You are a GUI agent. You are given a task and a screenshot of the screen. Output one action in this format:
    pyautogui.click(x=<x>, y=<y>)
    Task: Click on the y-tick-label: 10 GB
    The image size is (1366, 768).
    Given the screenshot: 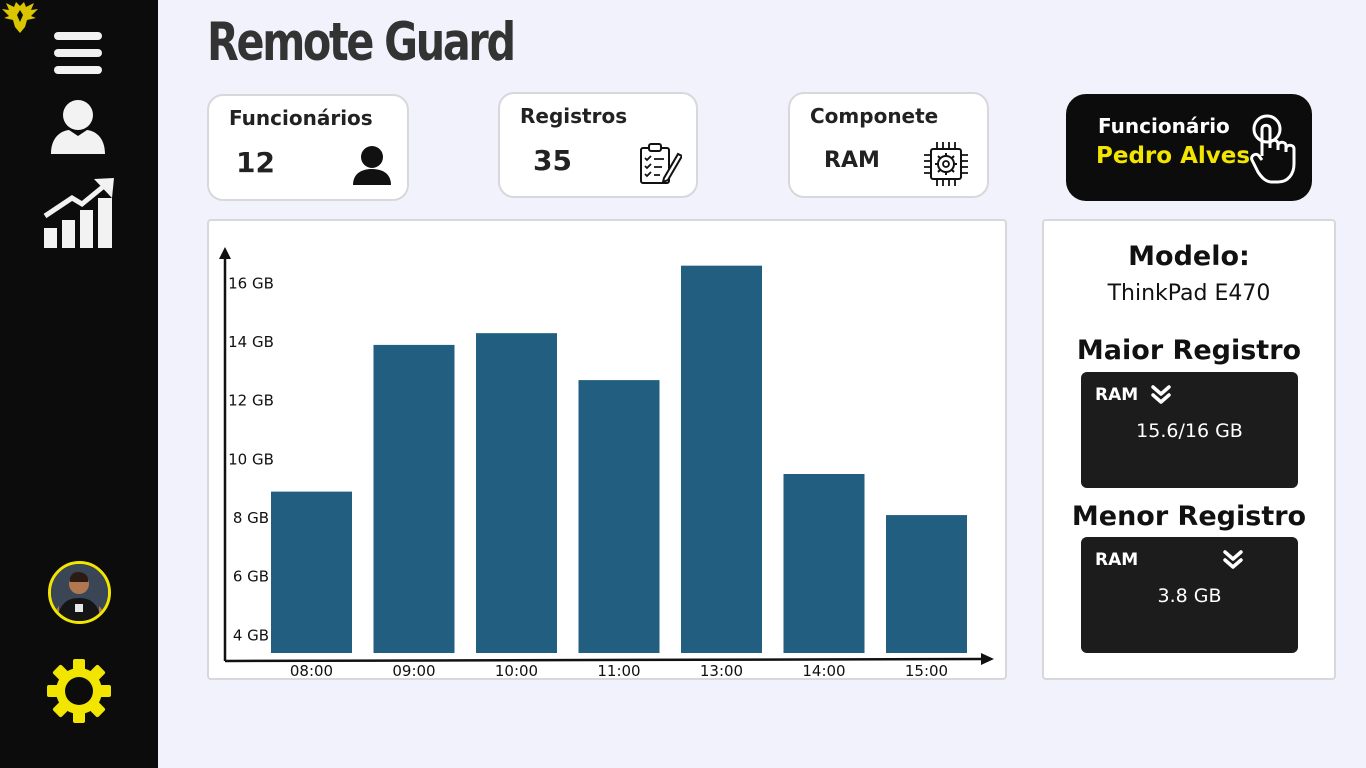 What is the action you would take?
    pyautogui.click(x=251, y=459)
    